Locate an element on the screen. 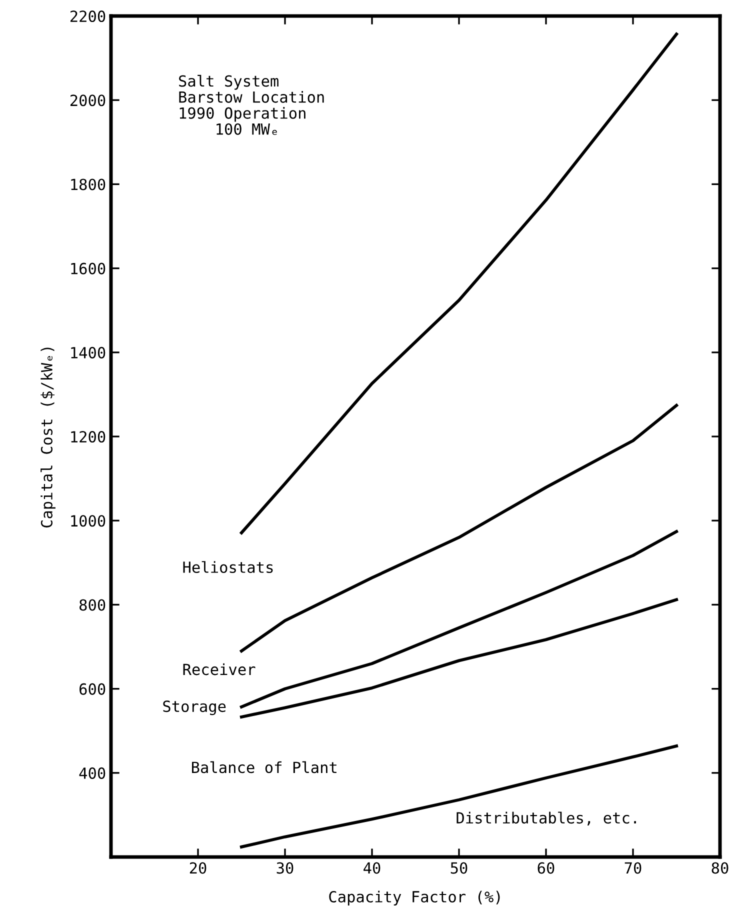 The image size is (729, 923). x-tick-label: 30 is located at coordinates (285, 868).